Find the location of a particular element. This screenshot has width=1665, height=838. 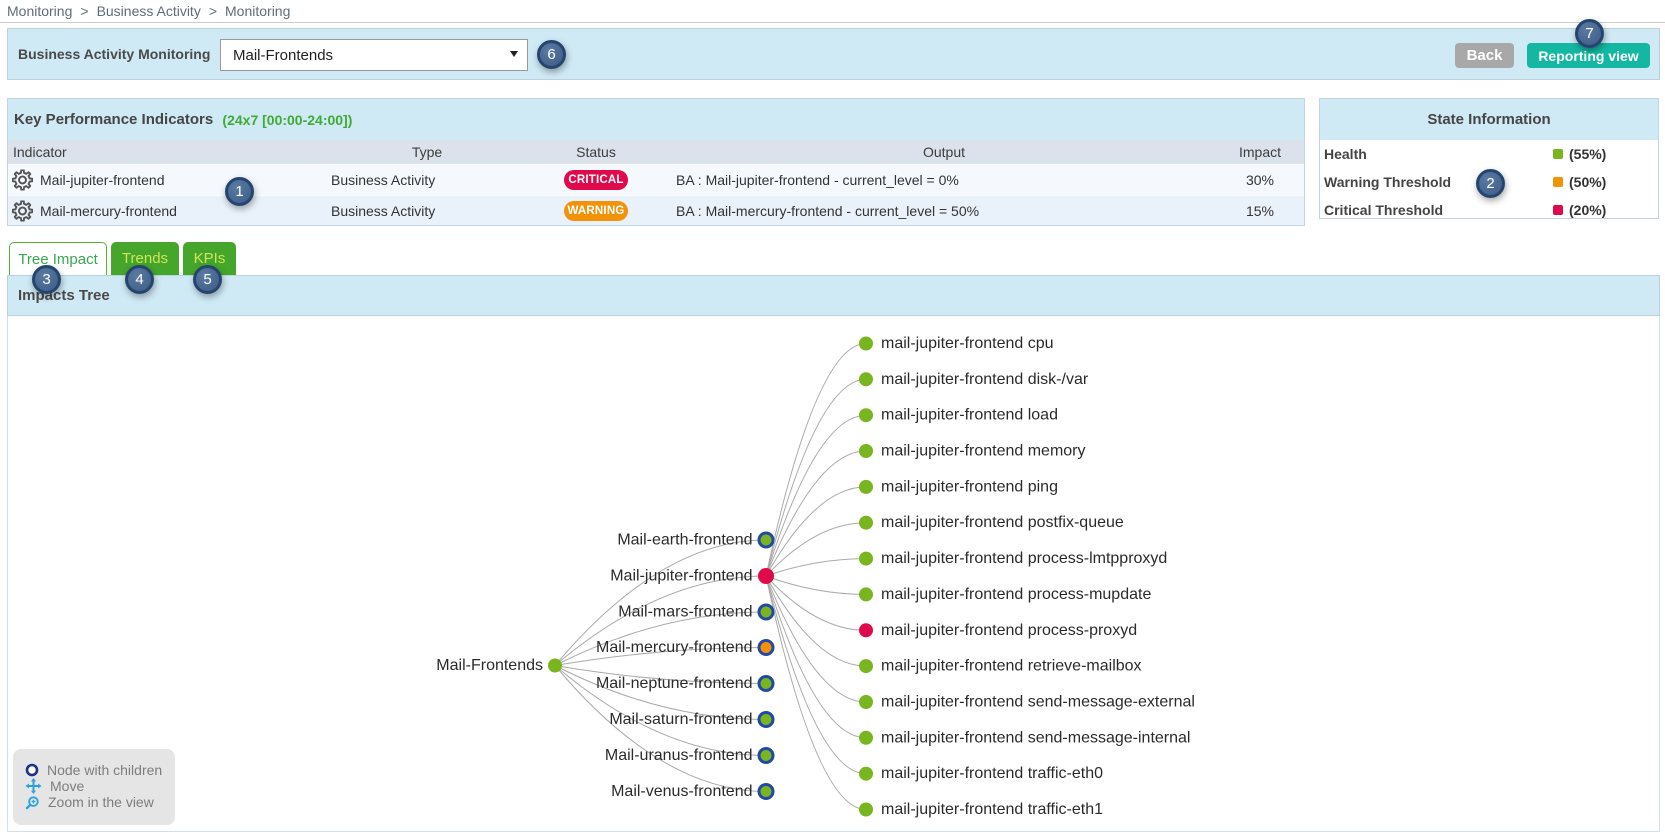

svg-text:mail-jupiter-frontend traffic-: mail-jupiter-frontend traffic-eth0 is located at coordinates (992, 773).